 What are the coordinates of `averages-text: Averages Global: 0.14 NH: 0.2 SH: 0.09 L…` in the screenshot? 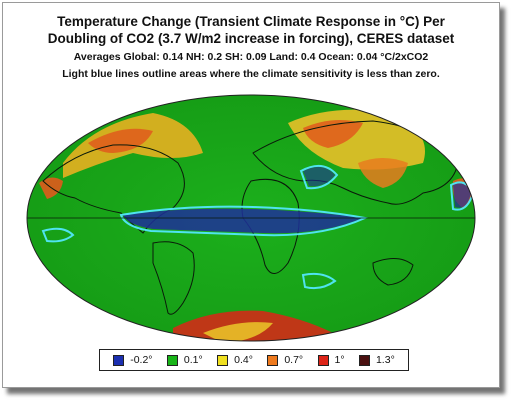 It's located at (251, 57).